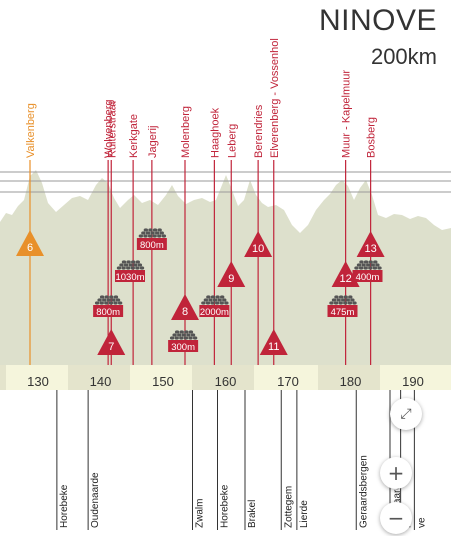 The image size is (451, 536). I want to click on axis-dark-bands, so click(190, 377).